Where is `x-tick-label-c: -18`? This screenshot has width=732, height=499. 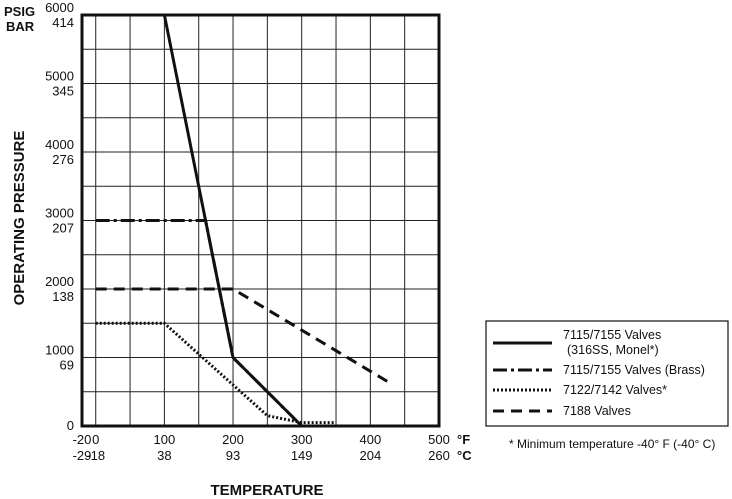 x-tick-label-c: -18 is located at coordinates (95, 455).